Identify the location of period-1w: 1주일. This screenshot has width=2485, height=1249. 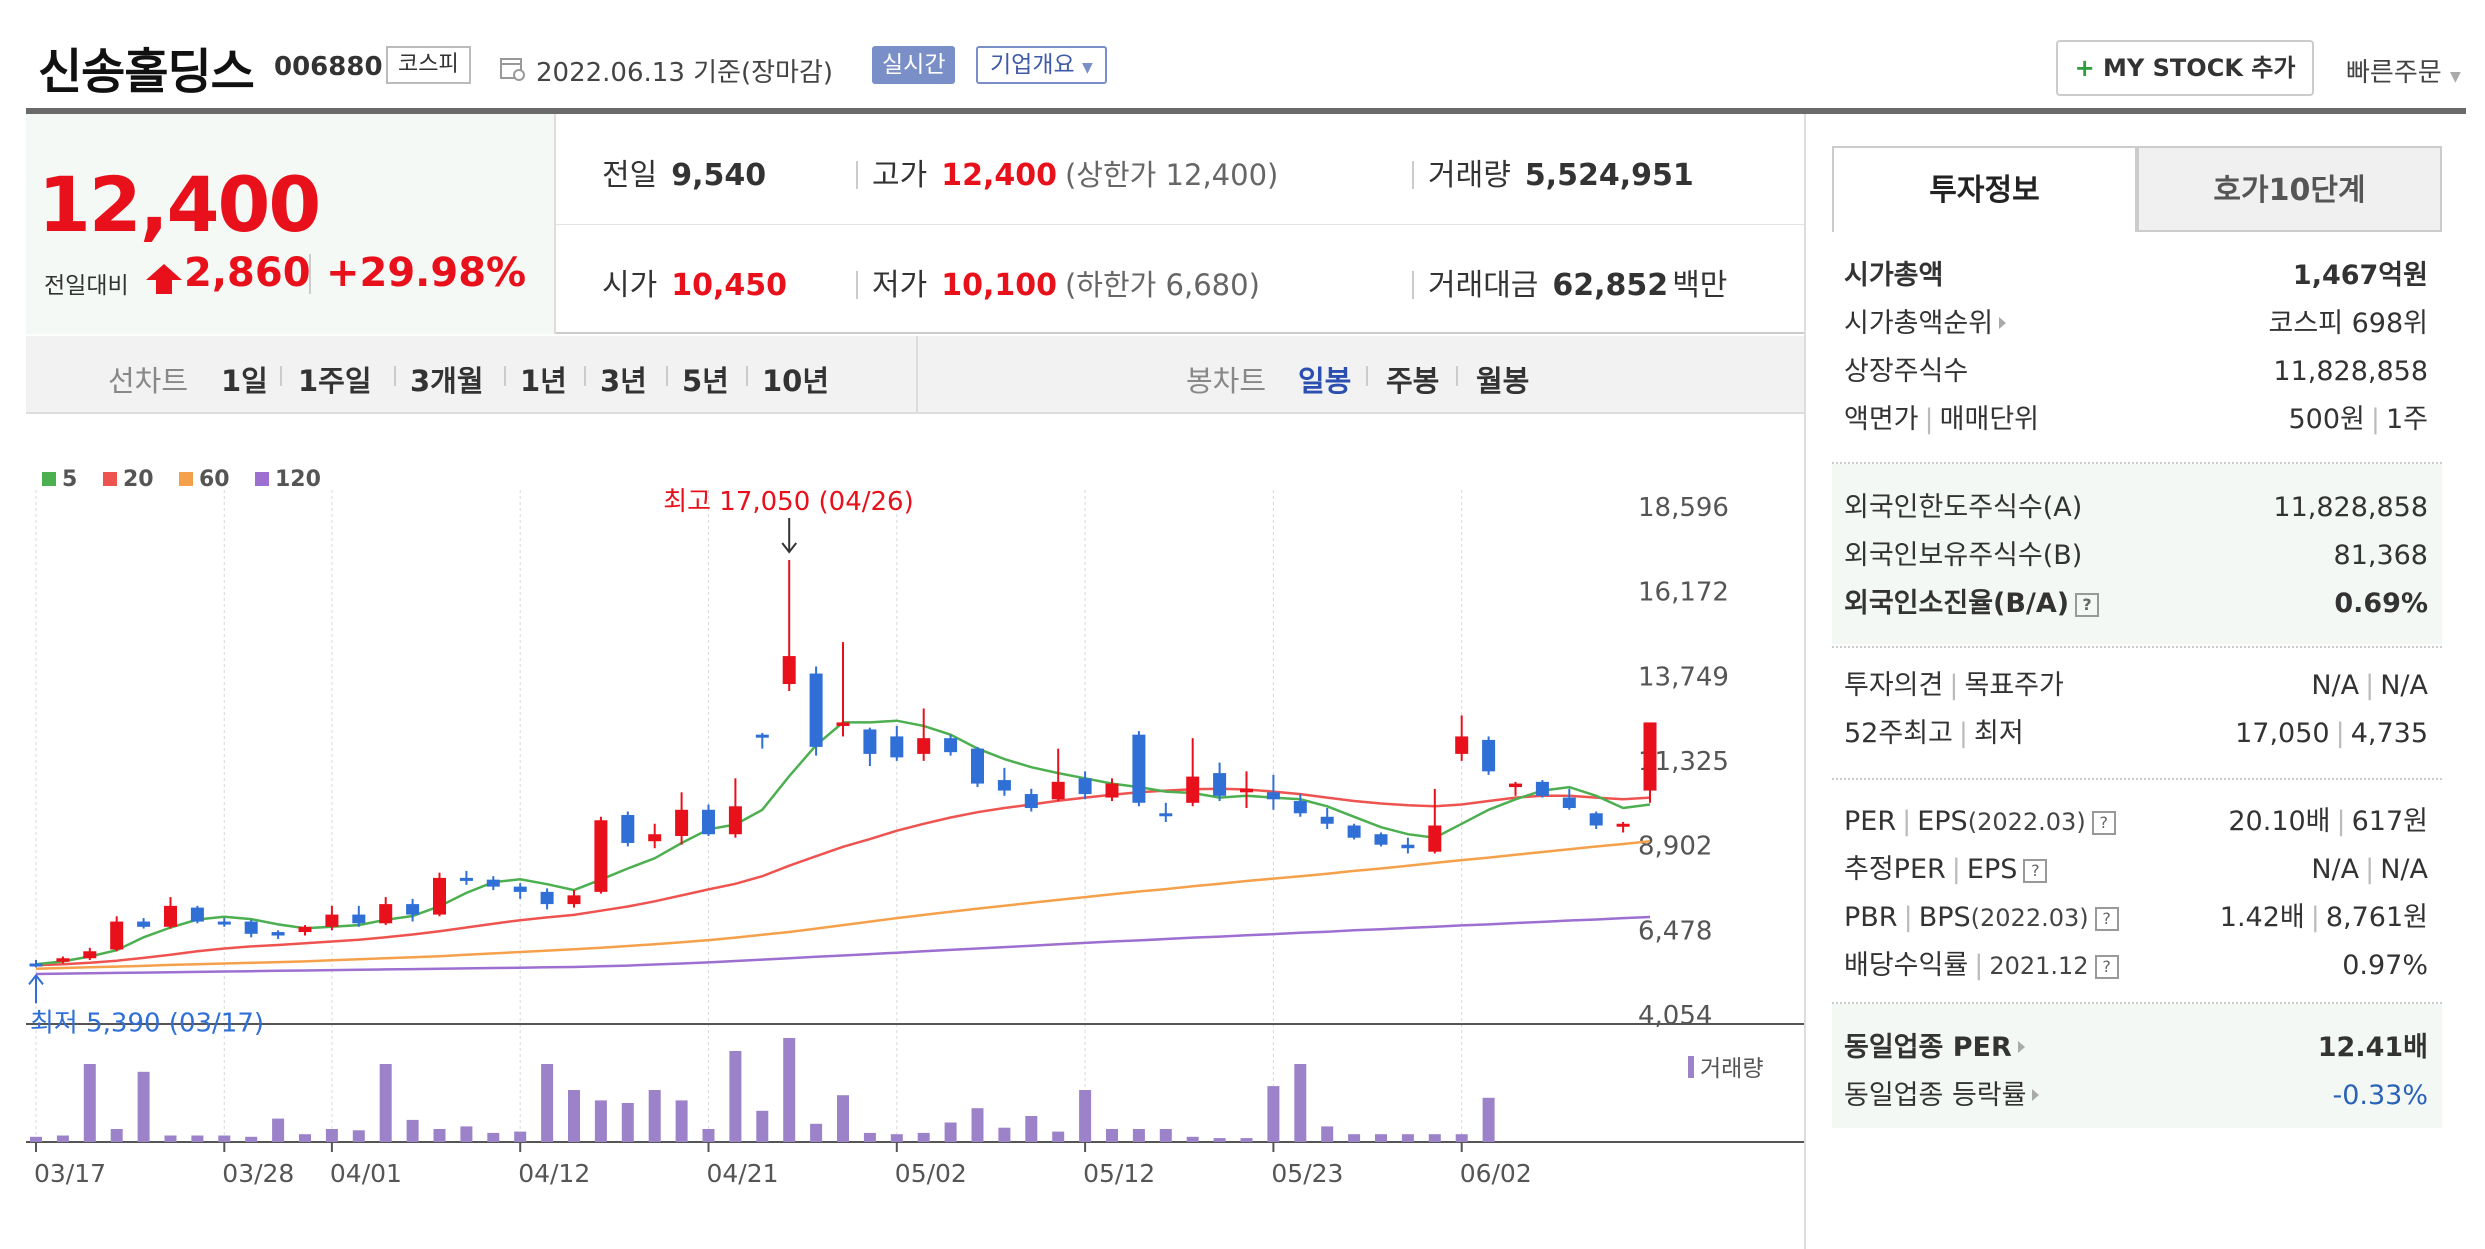
(335, 381).